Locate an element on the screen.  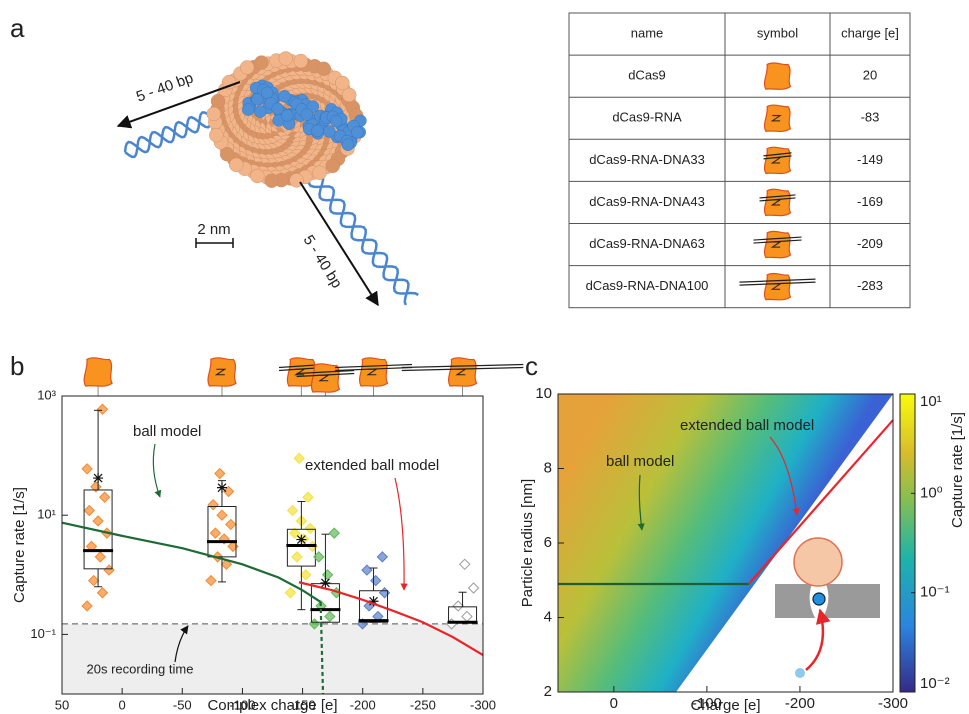
y-tick-label: 10 is located at coordinates (543, 393).